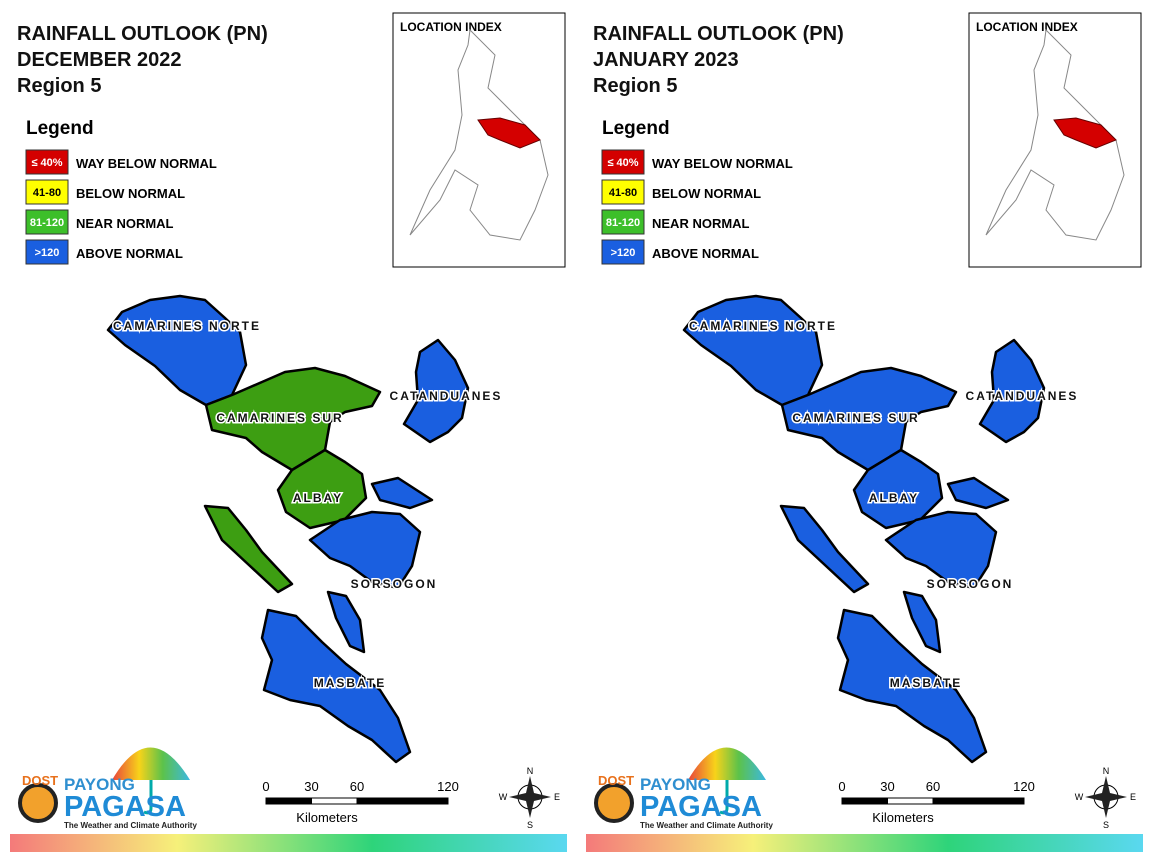  What do you see at coordinates (926, 683) in the screenshot?
I see `province-label: MASBATE` at bounding box center [926, 683].